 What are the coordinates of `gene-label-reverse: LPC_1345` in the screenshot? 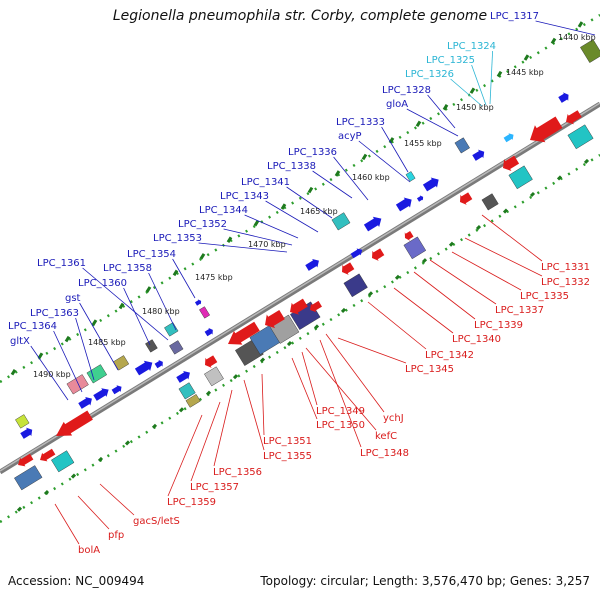 It's located at (429, 369).